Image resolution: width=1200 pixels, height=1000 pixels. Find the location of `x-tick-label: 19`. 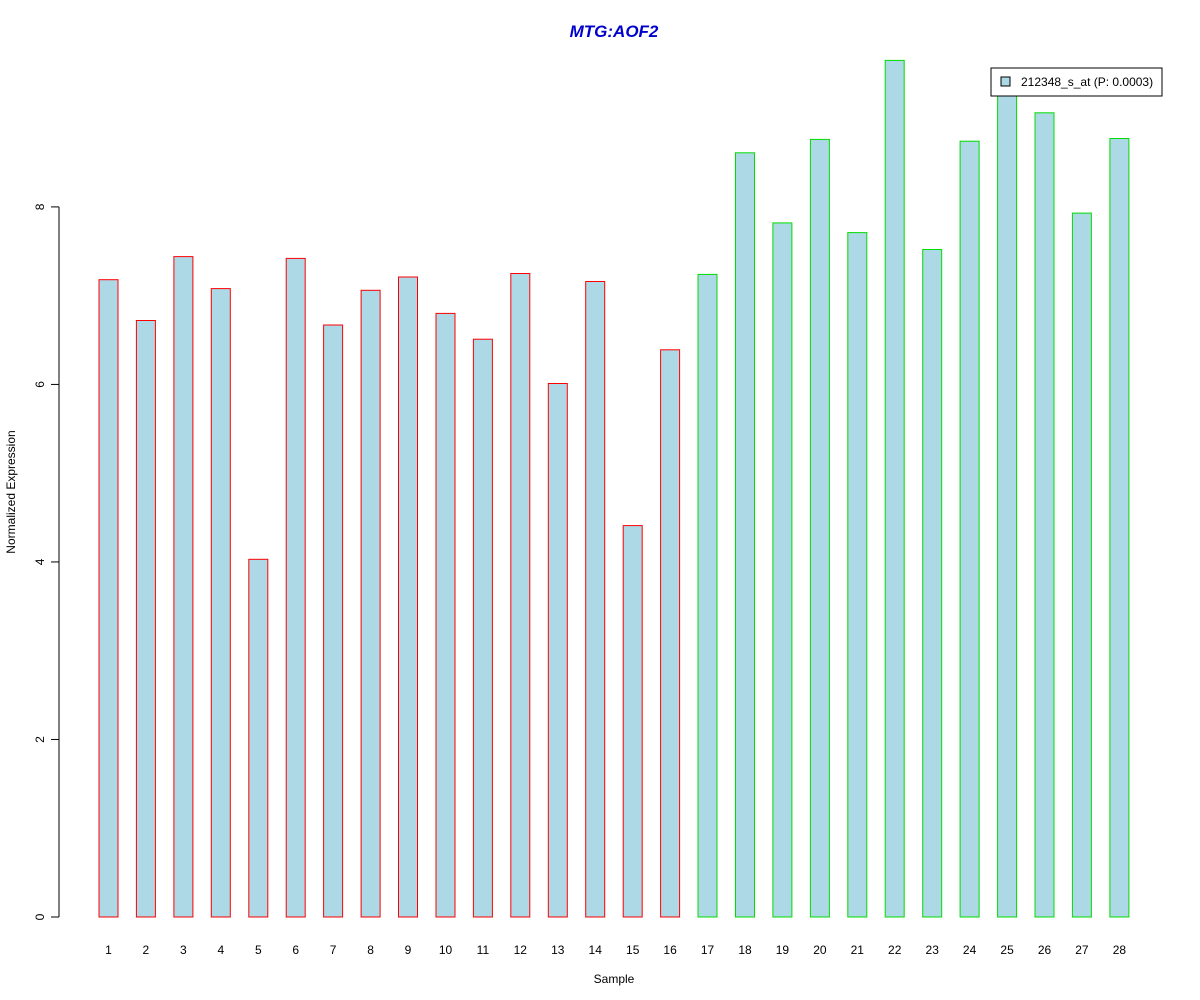

x-tick-label: 19 is located at coordinates (783, 950).